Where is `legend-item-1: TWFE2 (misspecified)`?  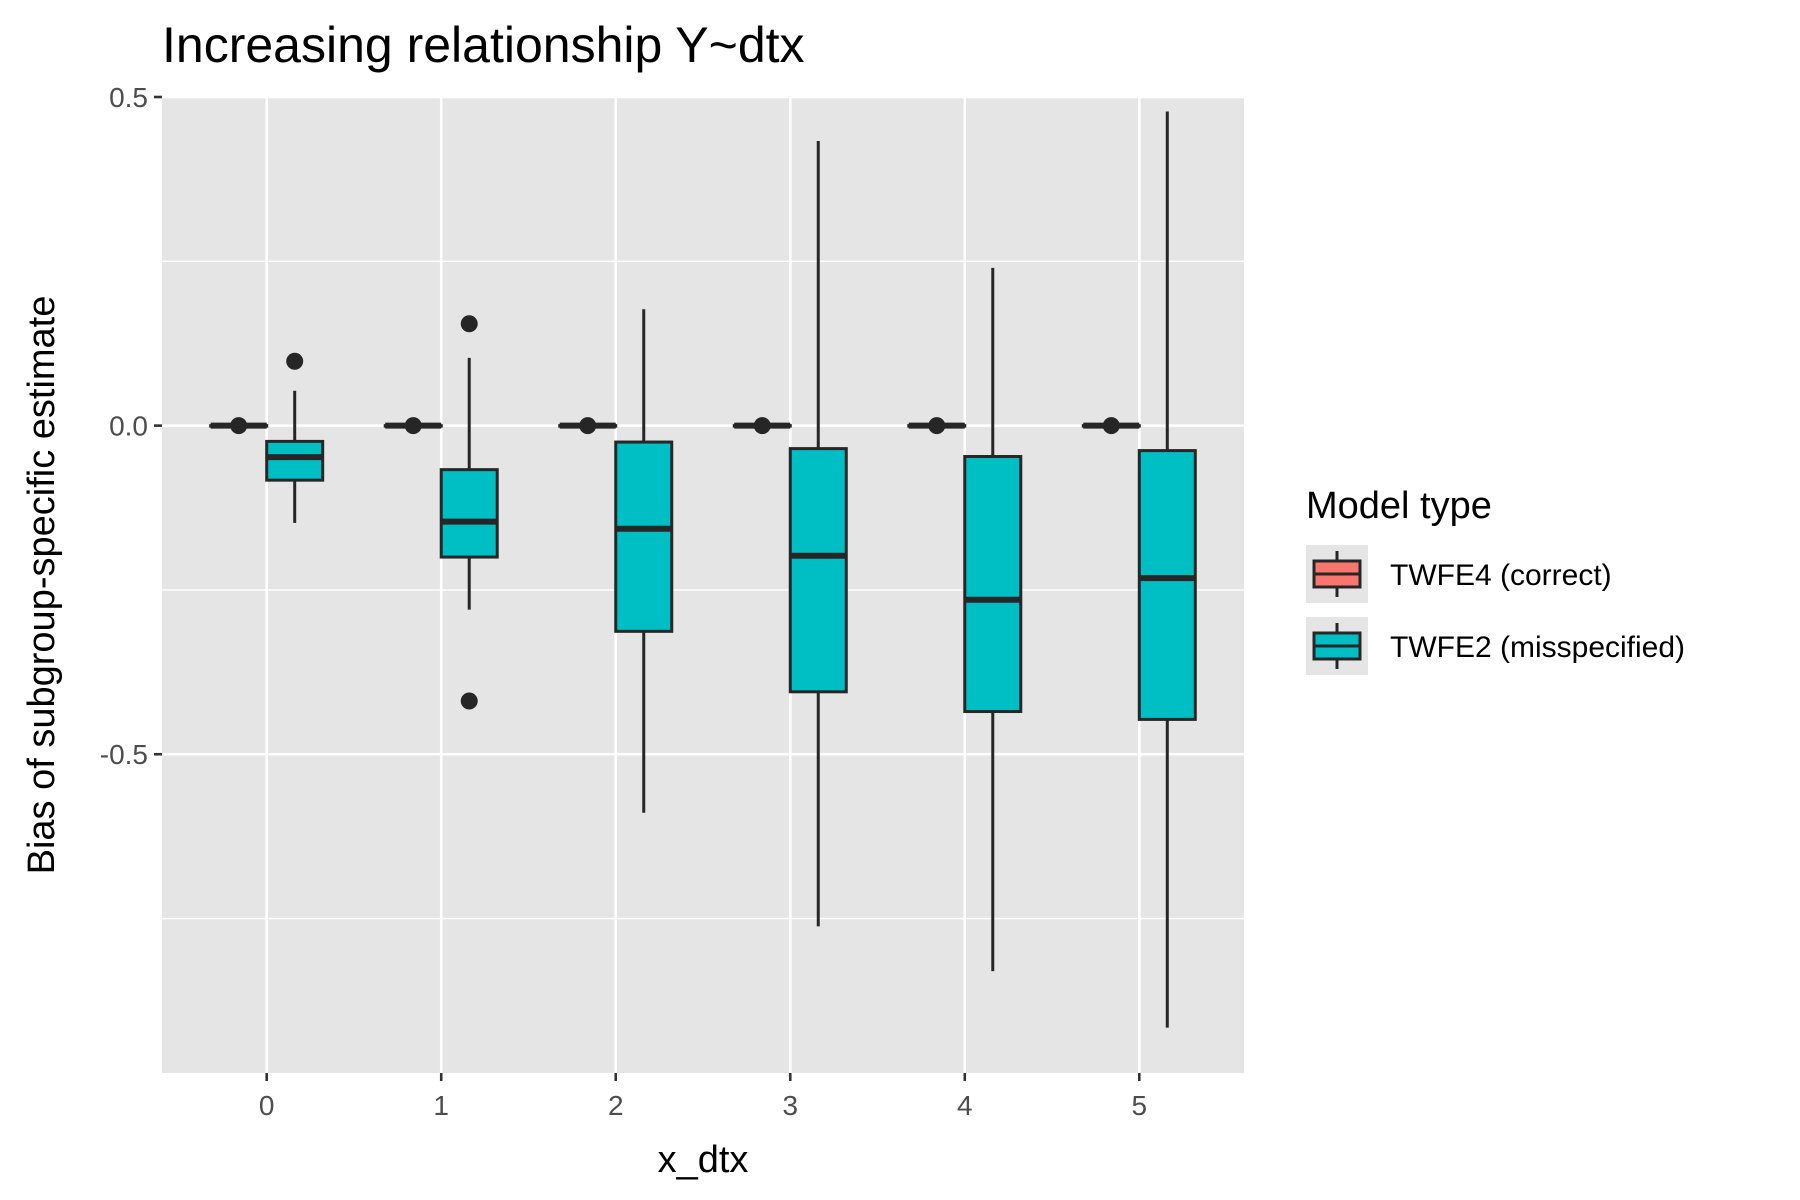 legend-item-1: TWFE2 (misspecified) is located at coordinates (1495, 646).